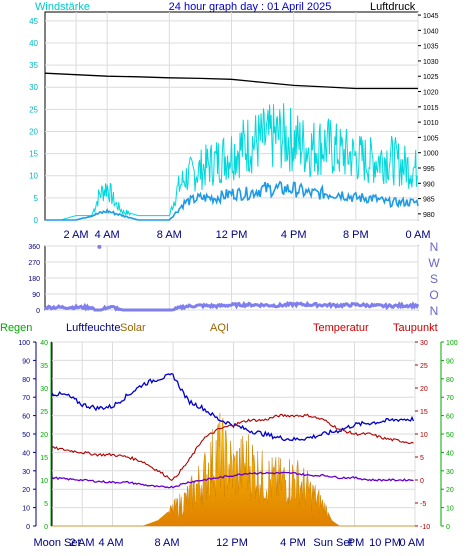  I want to click on wind-direction-point, so click(99, 246).